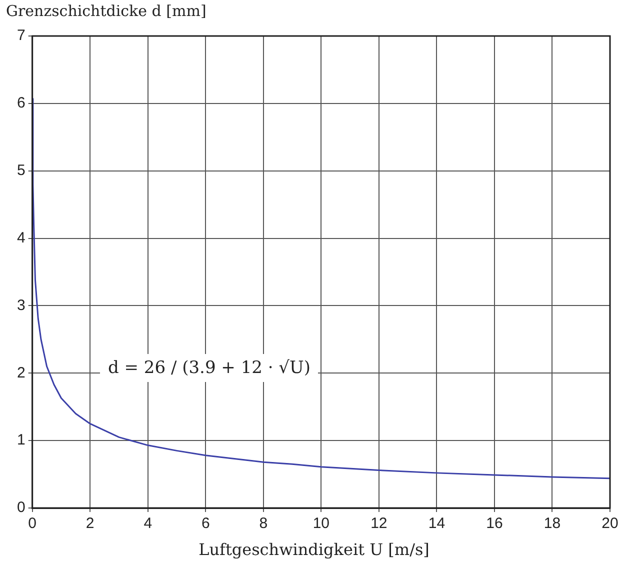 The width and height of the screenshot is (628, 577). I want to click on annotation: d = 26 / (3.9 + 12 · √U), so click(209, 368).